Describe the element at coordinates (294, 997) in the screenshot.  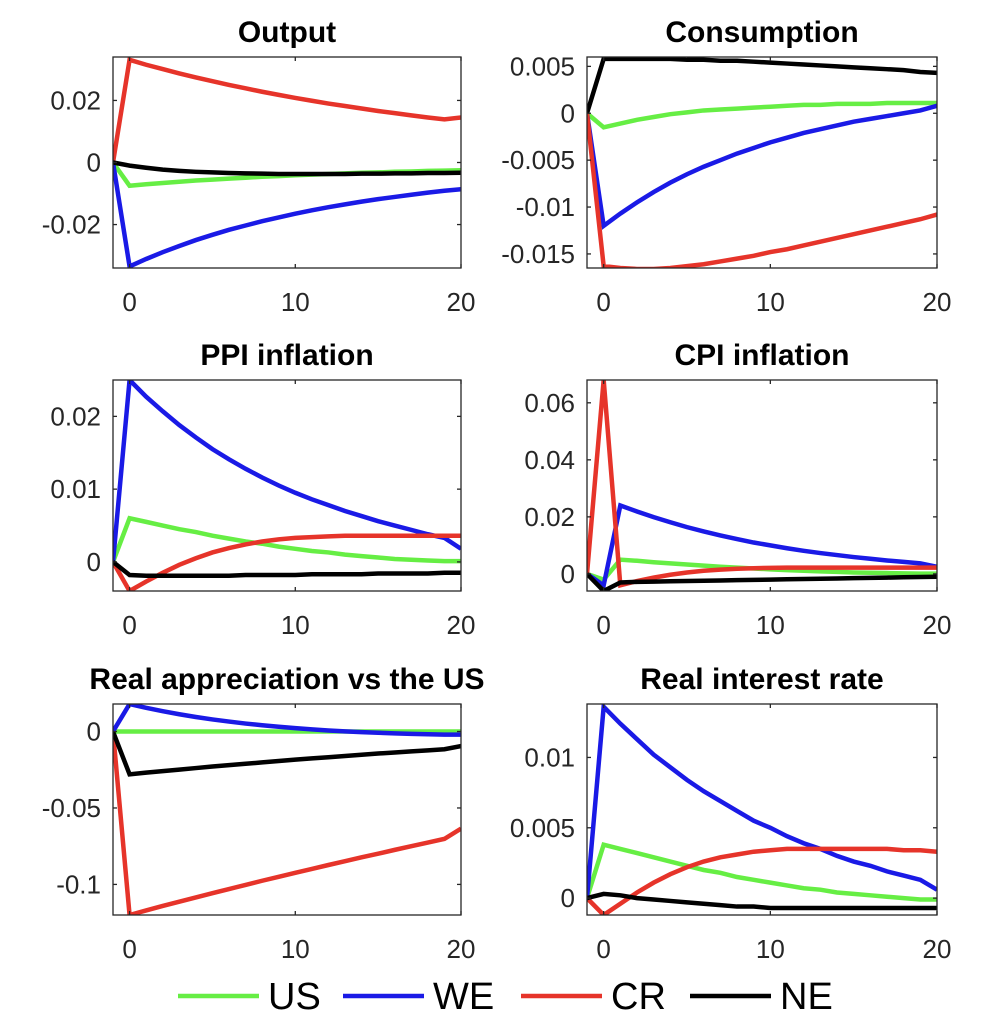
I see `legend-label: US` at that location.